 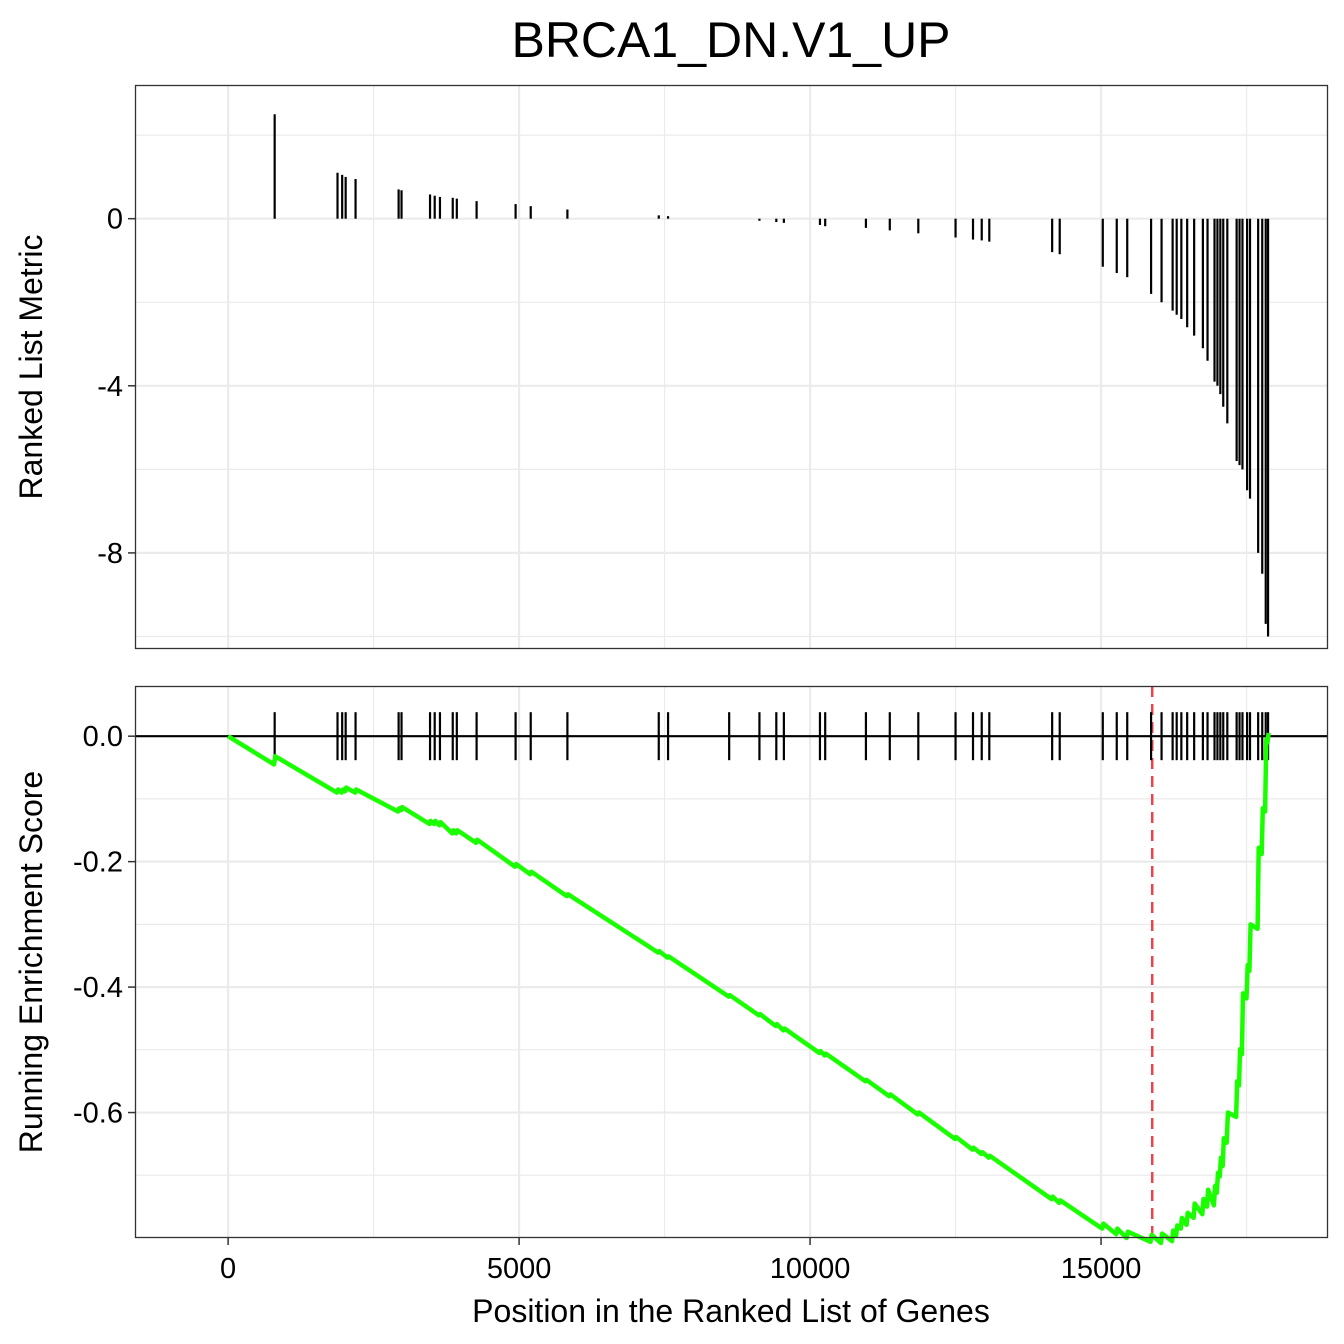 I want to click on es-y-axis: 0.0 -0.2 -0.4 -0.6, so click(x=104, y=925).